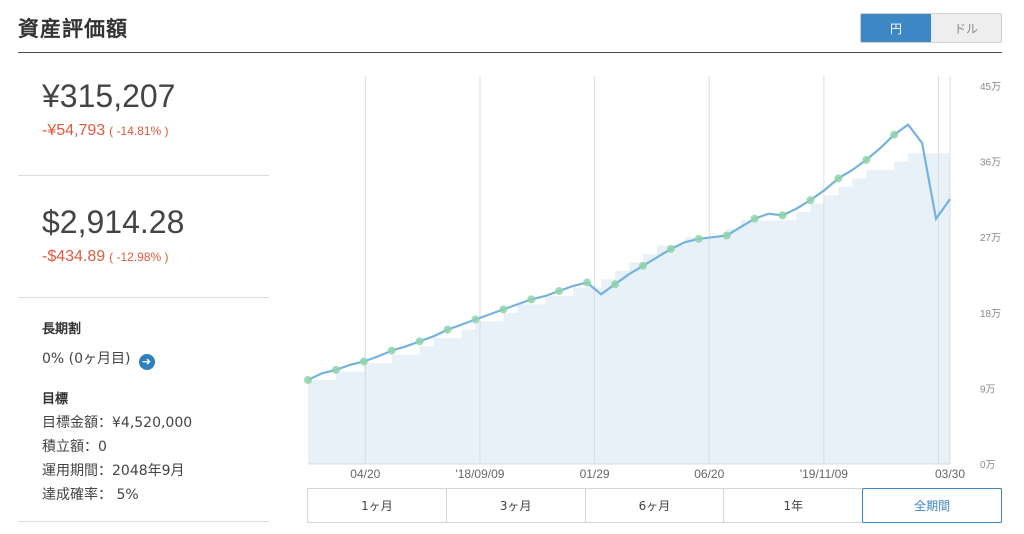  Describe the element at coordinates (113, 222) in the screenshot. I see `usd-amount: $2,914.28` at that location.